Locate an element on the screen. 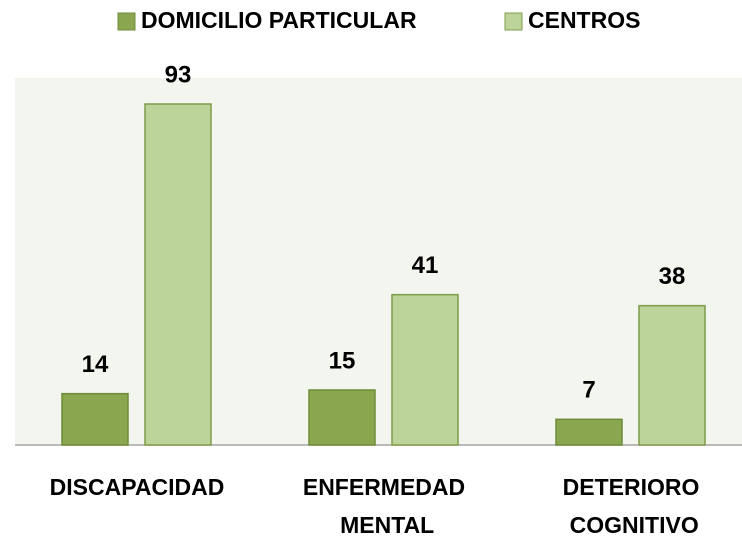 The image size is (742, 543). x-tick-label-line: MENTAL is located at coordinates (384, 525).